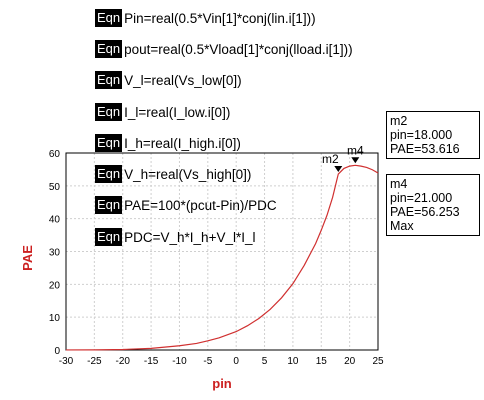 This screenshot has width=484, height=400. What do you see at coordinates (425, 212) in the screenshot?
I see `marker-pae: PAE=56.253` at bounding box center [425, 212].